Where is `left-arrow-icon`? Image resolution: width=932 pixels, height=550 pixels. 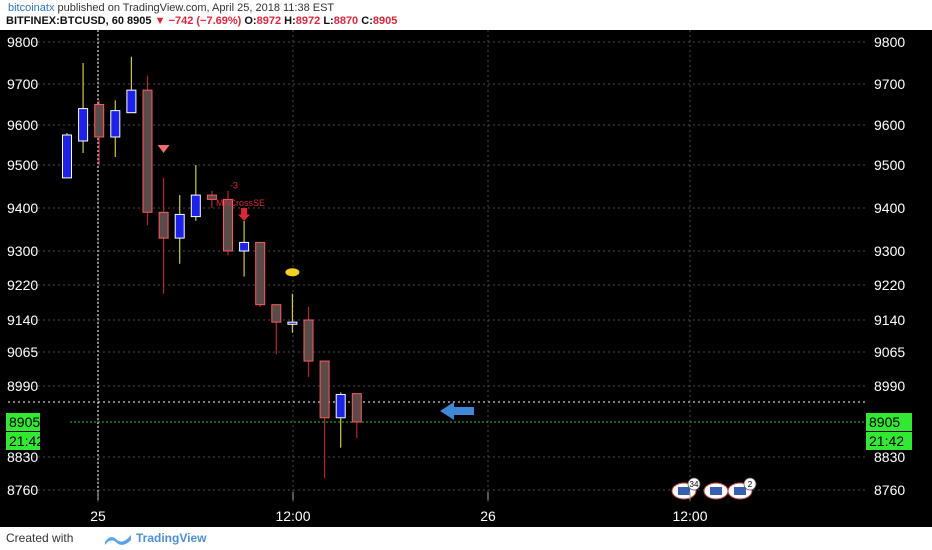
left-arrow-icon is located at coordinates (457, 411).